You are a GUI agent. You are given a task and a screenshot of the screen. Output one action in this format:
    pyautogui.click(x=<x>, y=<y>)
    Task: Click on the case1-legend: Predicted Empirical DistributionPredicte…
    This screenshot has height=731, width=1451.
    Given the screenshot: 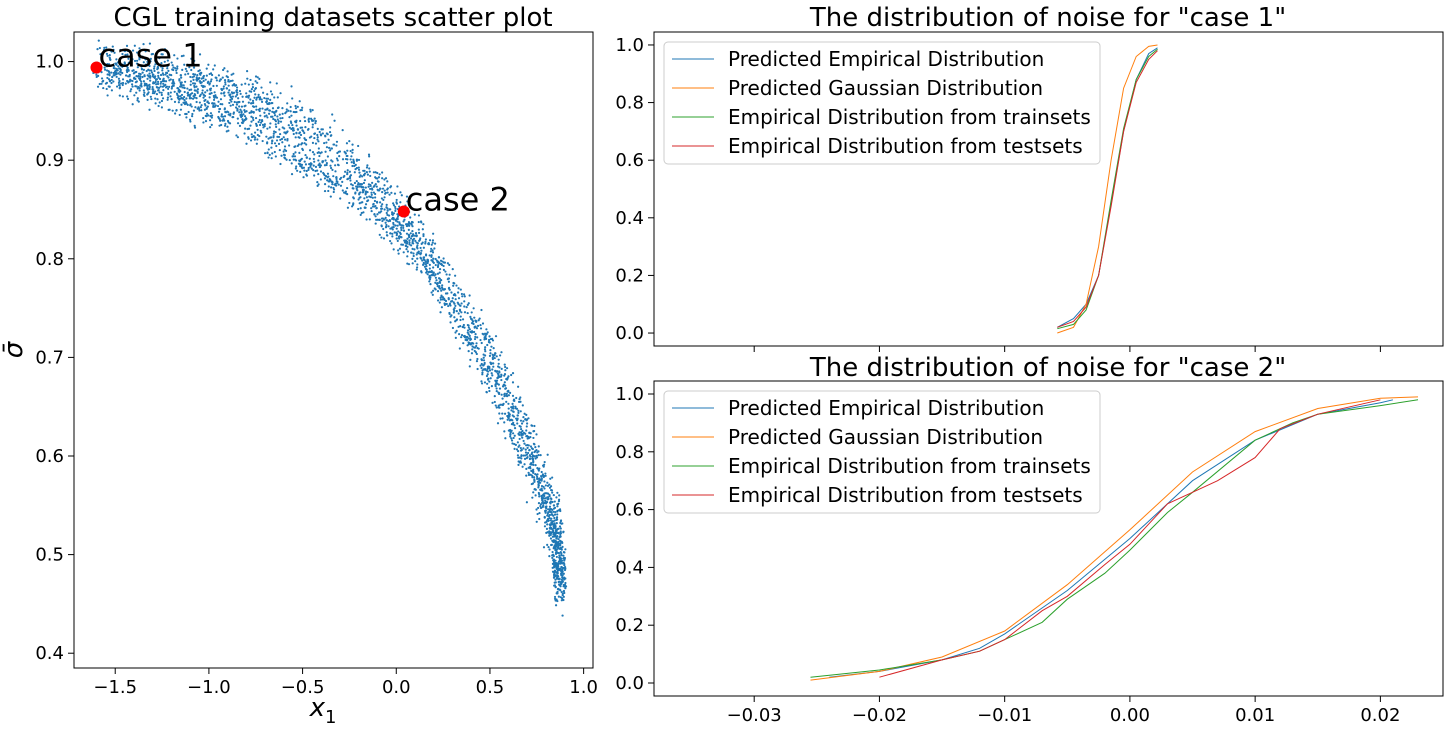 What is the action you would take?
    pyautogui.click(x=882, y=103)
    